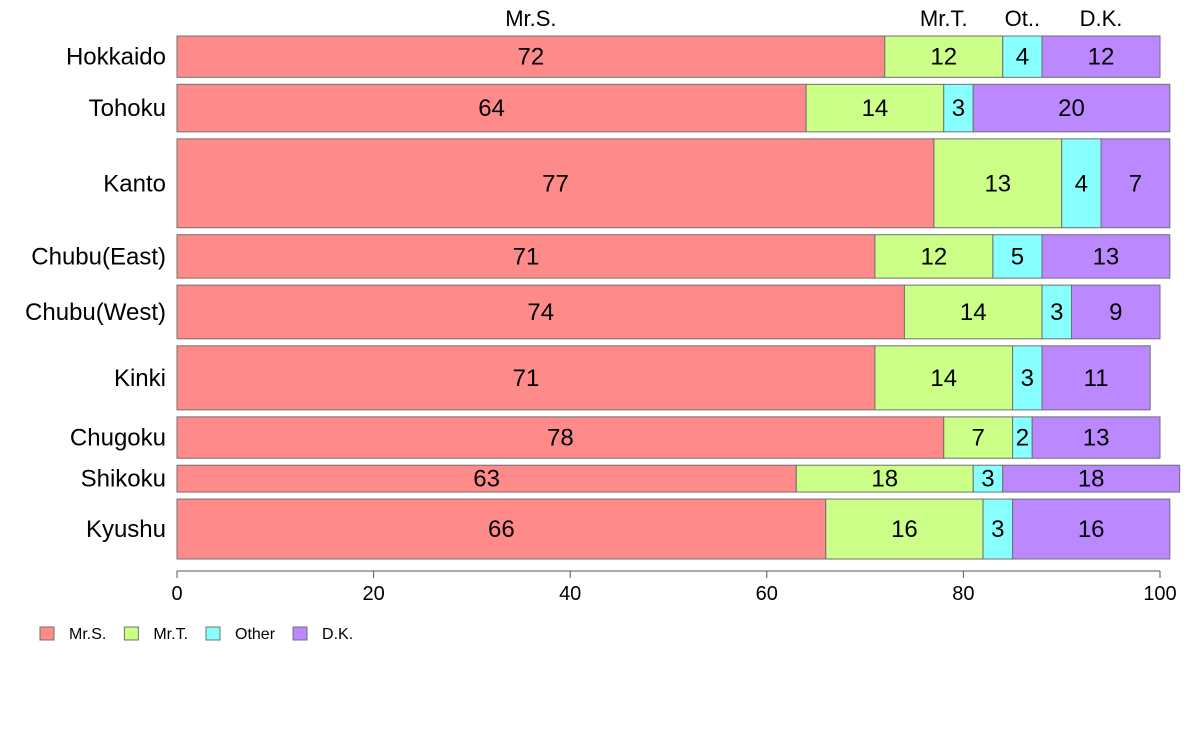 The image size is (1188, 736). What do you see at coordinates (673, 183) in the screenshot?
I see `bar-row: 77 13 4 7` at bounding box center [673, 183].